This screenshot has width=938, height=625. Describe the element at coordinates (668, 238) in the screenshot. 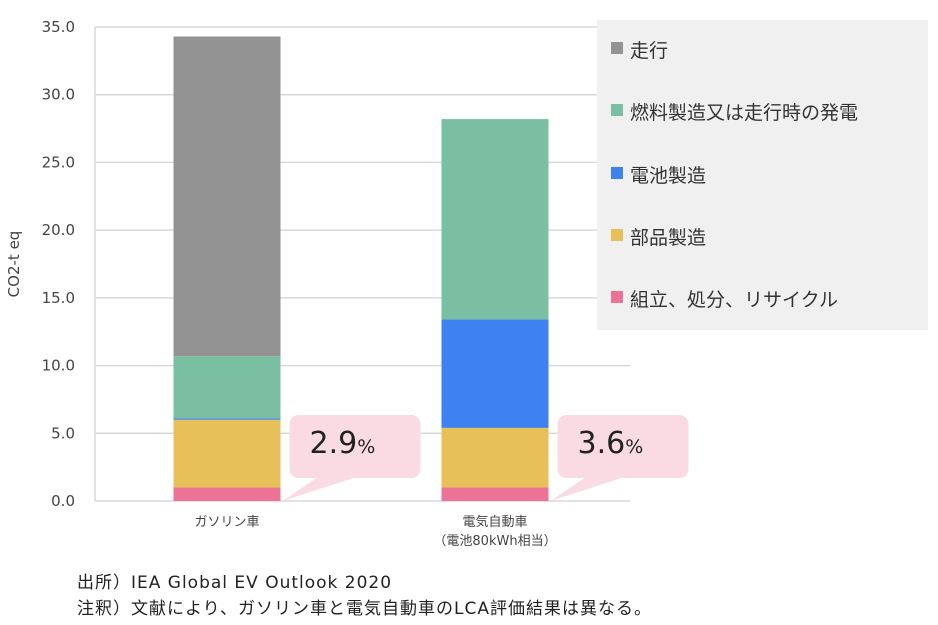

I see `legend-label: 部品製造` at that location.